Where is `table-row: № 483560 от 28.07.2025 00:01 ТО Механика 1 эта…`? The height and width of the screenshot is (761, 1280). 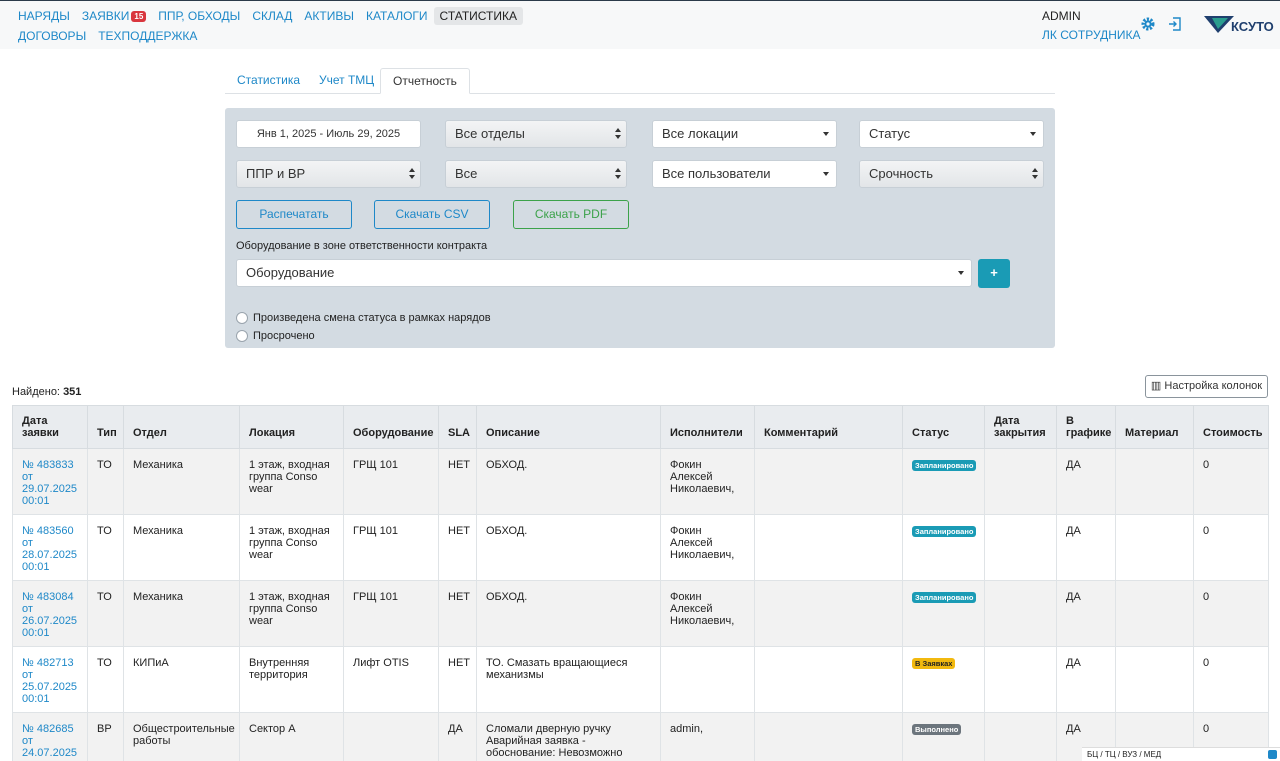 table-row: № 483560 от 28.07.2025 00:01 ТО Механика 1 эта… is located at coordinates (640, 547).